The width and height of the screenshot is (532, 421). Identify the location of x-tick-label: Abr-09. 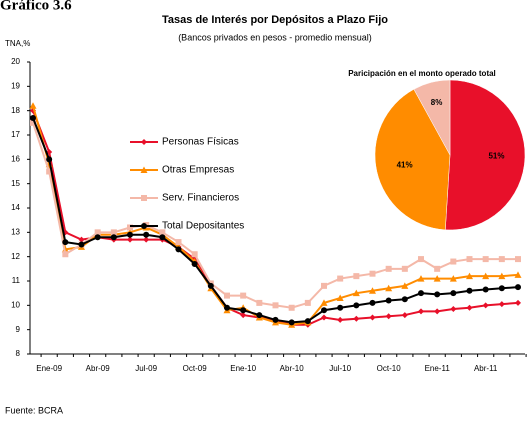
(98, 368).